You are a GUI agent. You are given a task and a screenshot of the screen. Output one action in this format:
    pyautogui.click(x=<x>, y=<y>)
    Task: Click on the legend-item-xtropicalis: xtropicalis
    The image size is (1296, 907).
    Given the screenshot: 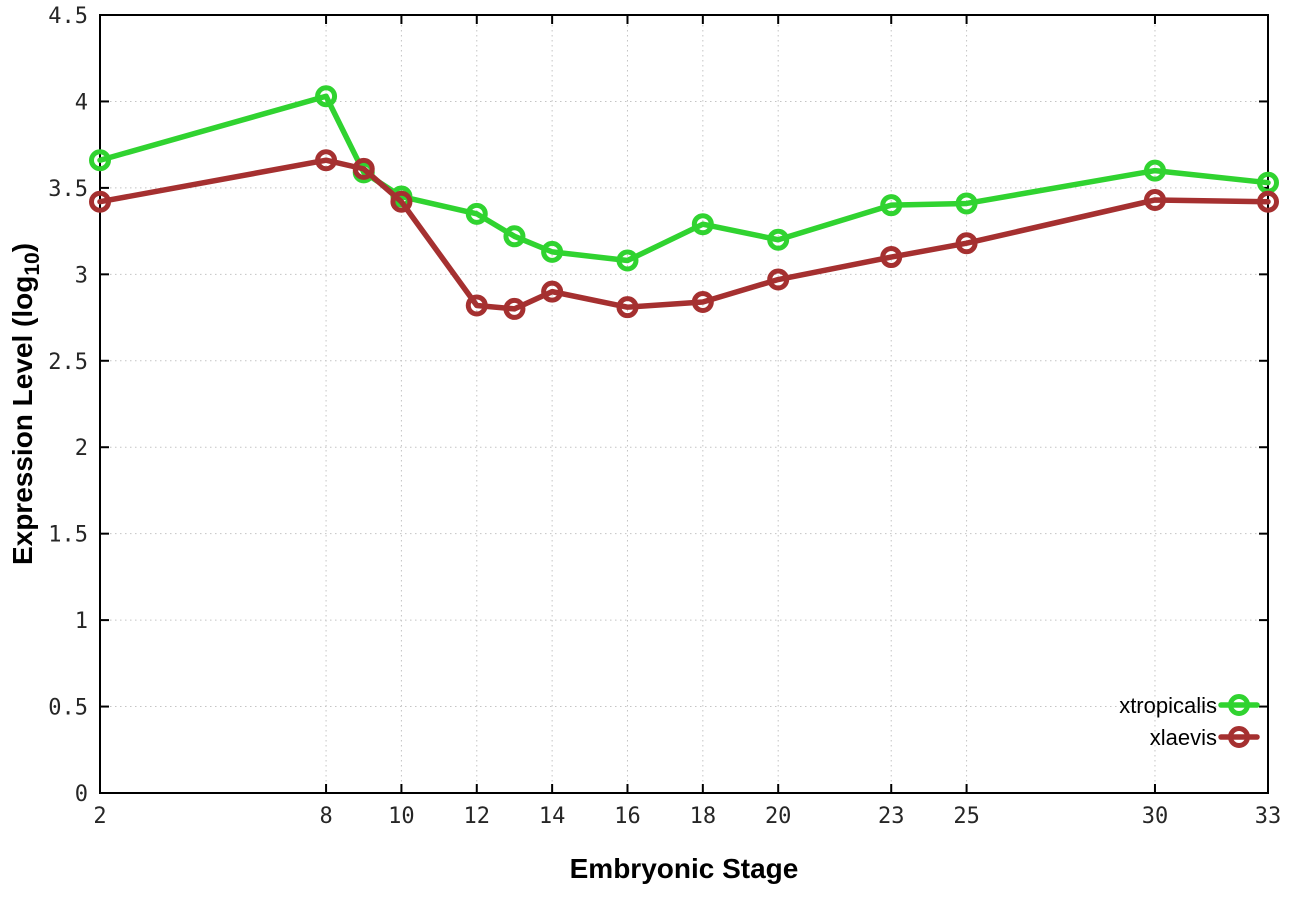 What is the action you would take?
    pyautogui.click(x=1189, y=705)
    